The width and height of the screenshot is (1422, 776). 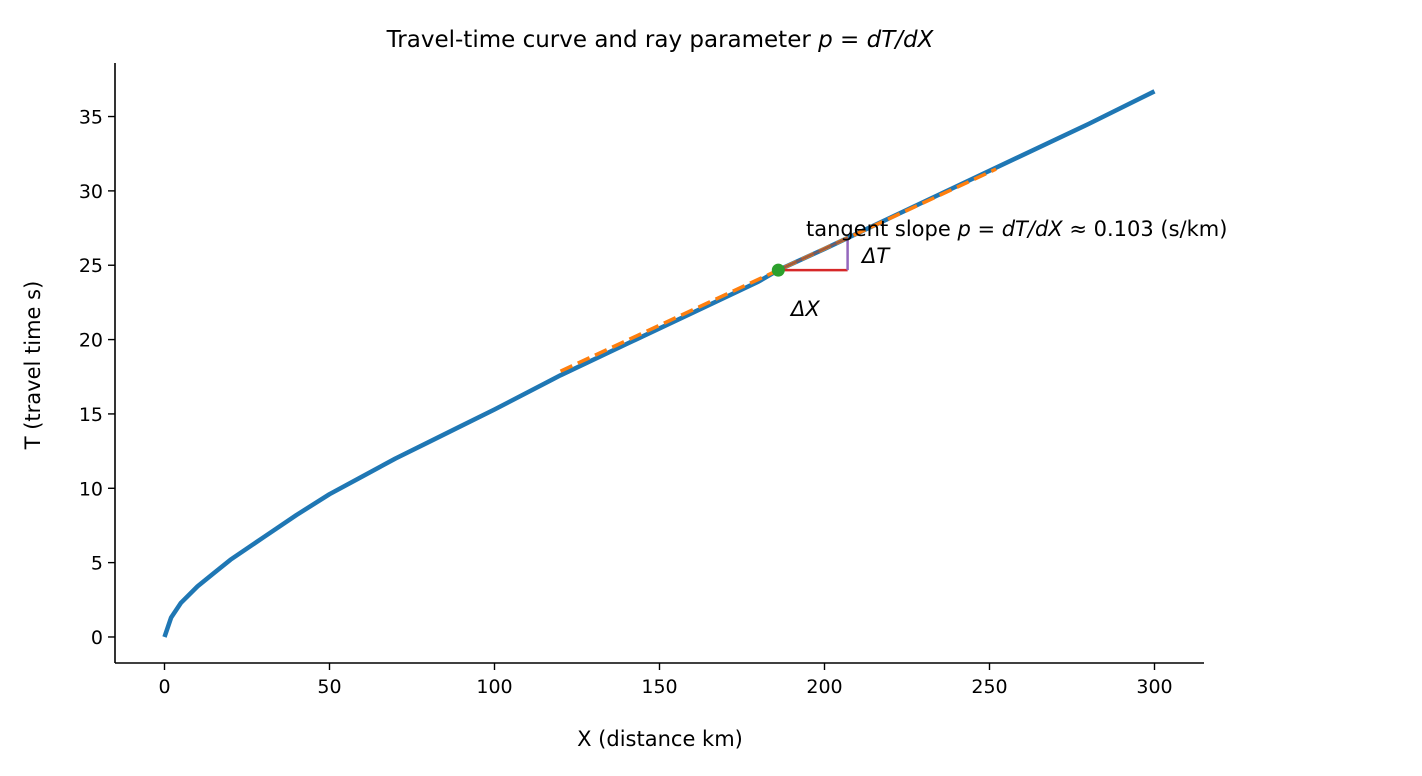 What do you see at coordinates (91, 341) in the screenshot?
I see `y-tick-label: 20` at bounding box center [91, 341].